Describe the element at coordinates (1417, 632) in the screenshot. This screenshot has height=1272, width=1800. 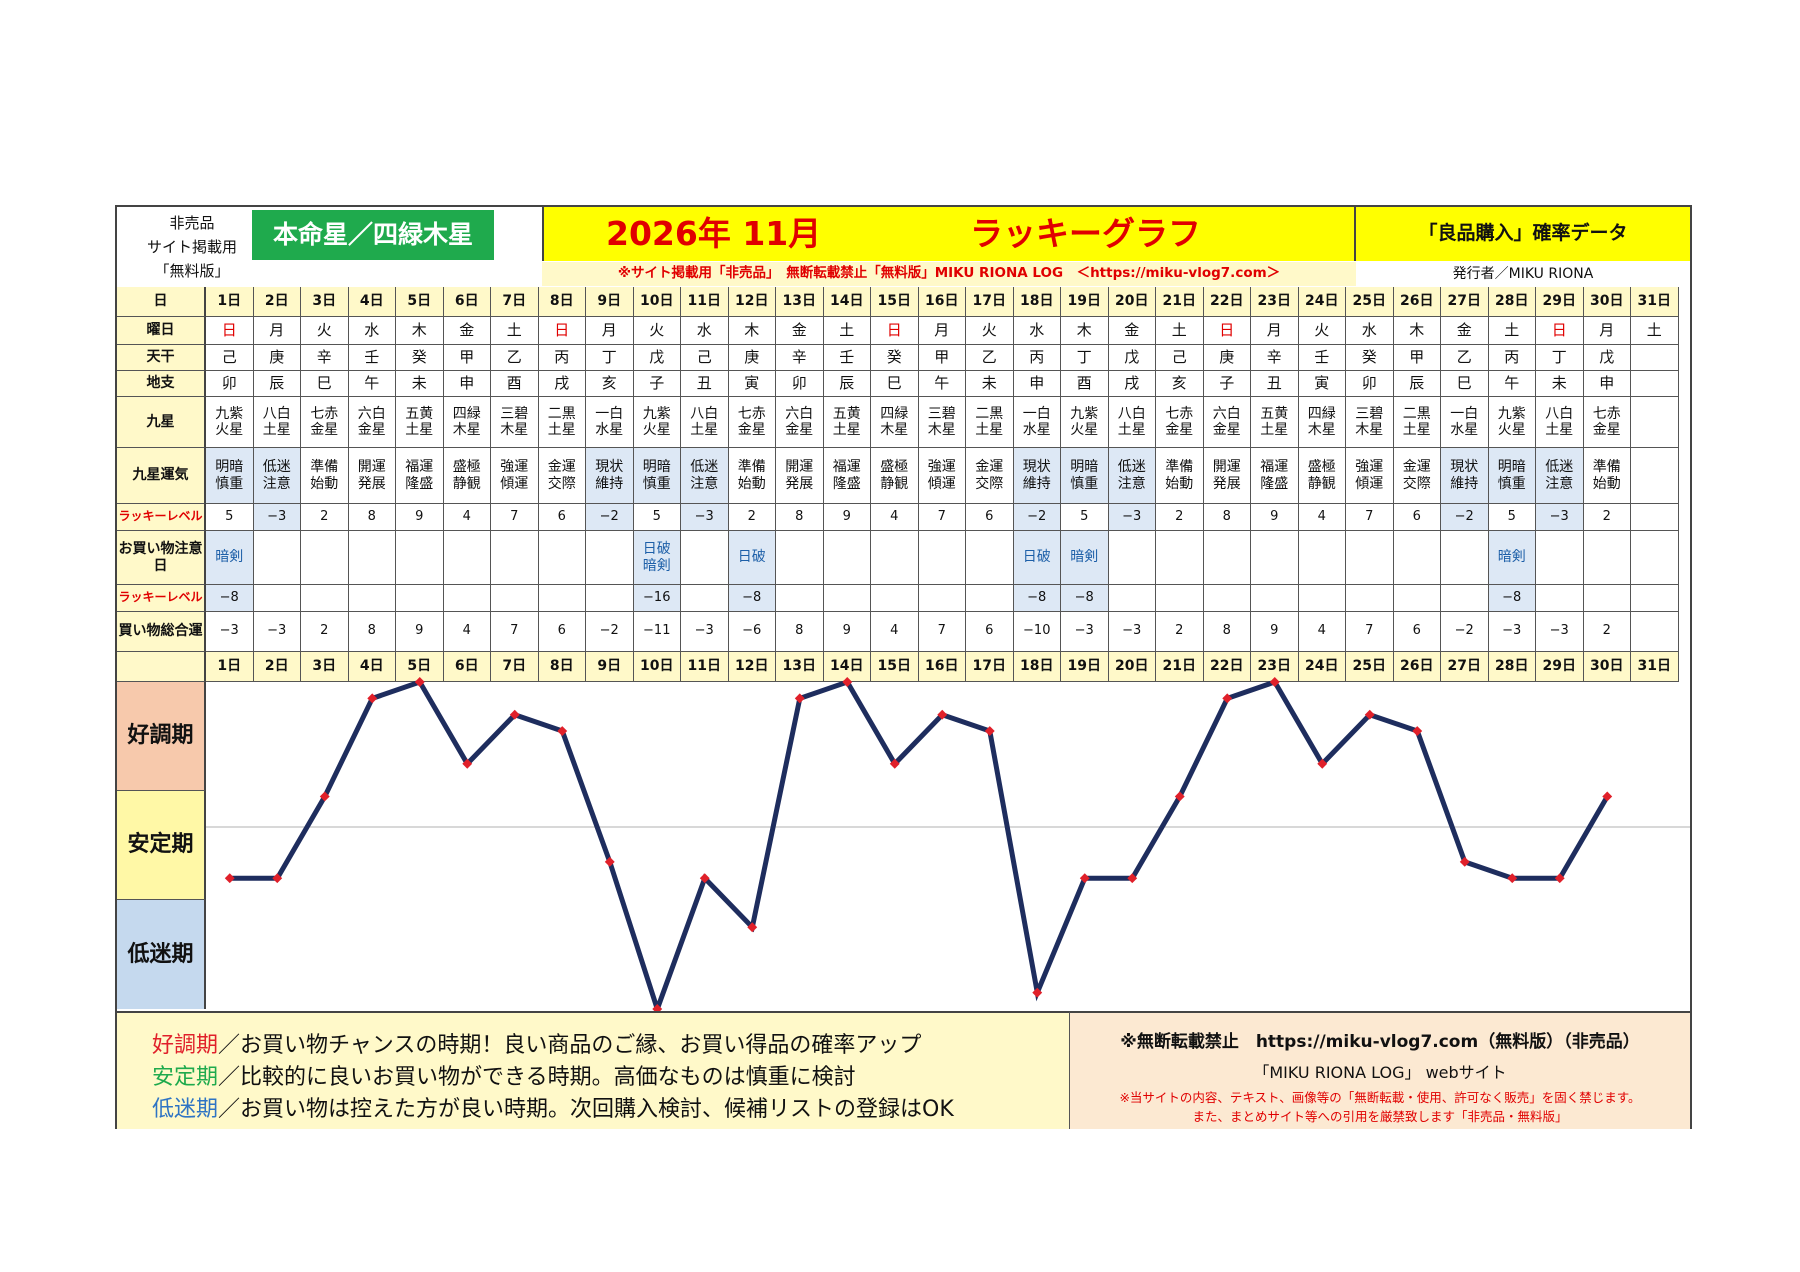
I see `total-cell: 6` at that location.